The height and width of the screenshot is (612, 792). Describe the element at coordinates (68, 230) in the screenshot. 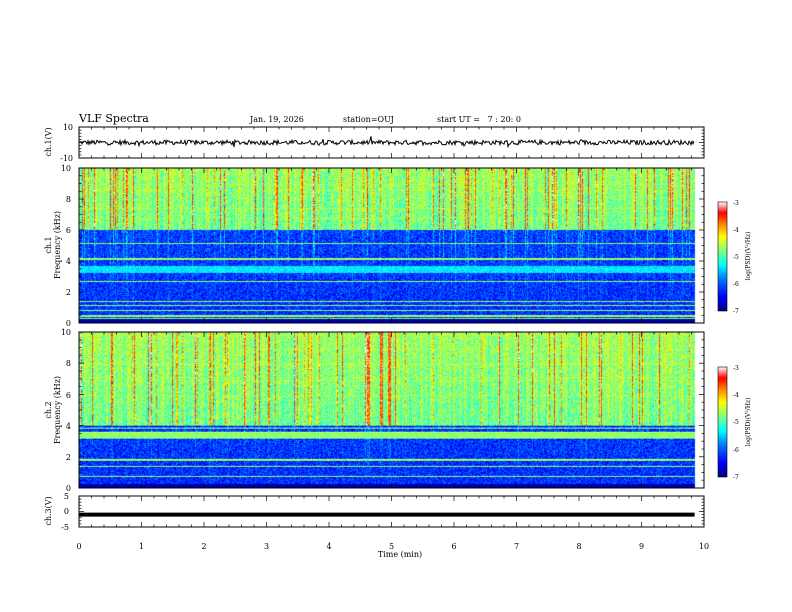

I see `ch1-ytick-6: 6` at that location.